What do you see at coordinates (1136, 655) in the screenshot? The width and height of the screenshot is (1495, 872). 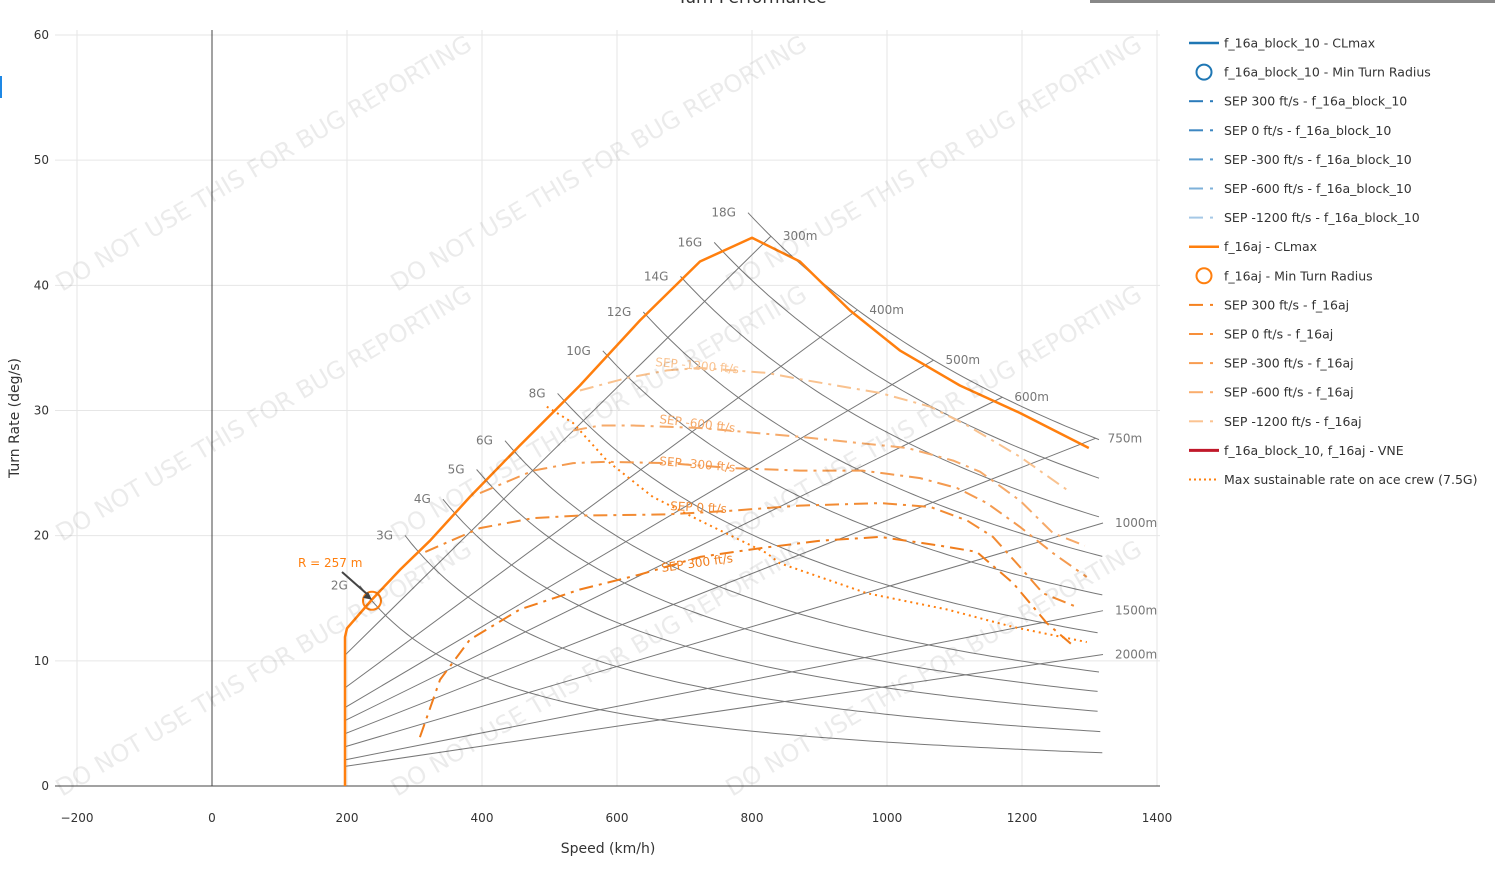 I see `radius-line-label: 2000m` at bounding box center [1136, 655].